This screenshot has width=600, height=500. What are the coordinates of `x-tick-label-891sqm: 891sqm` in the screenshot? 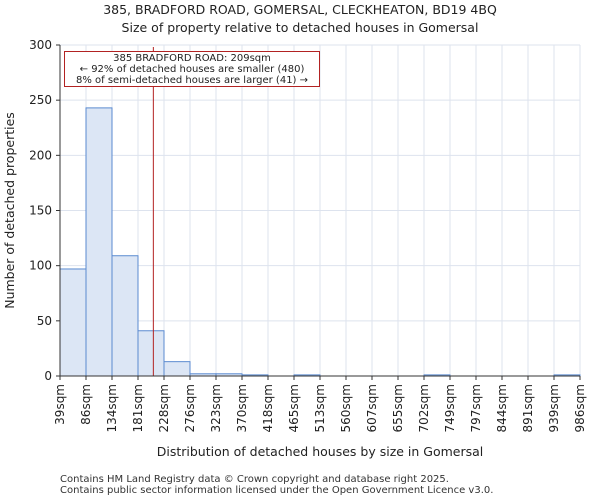 It's located at (528, 408).